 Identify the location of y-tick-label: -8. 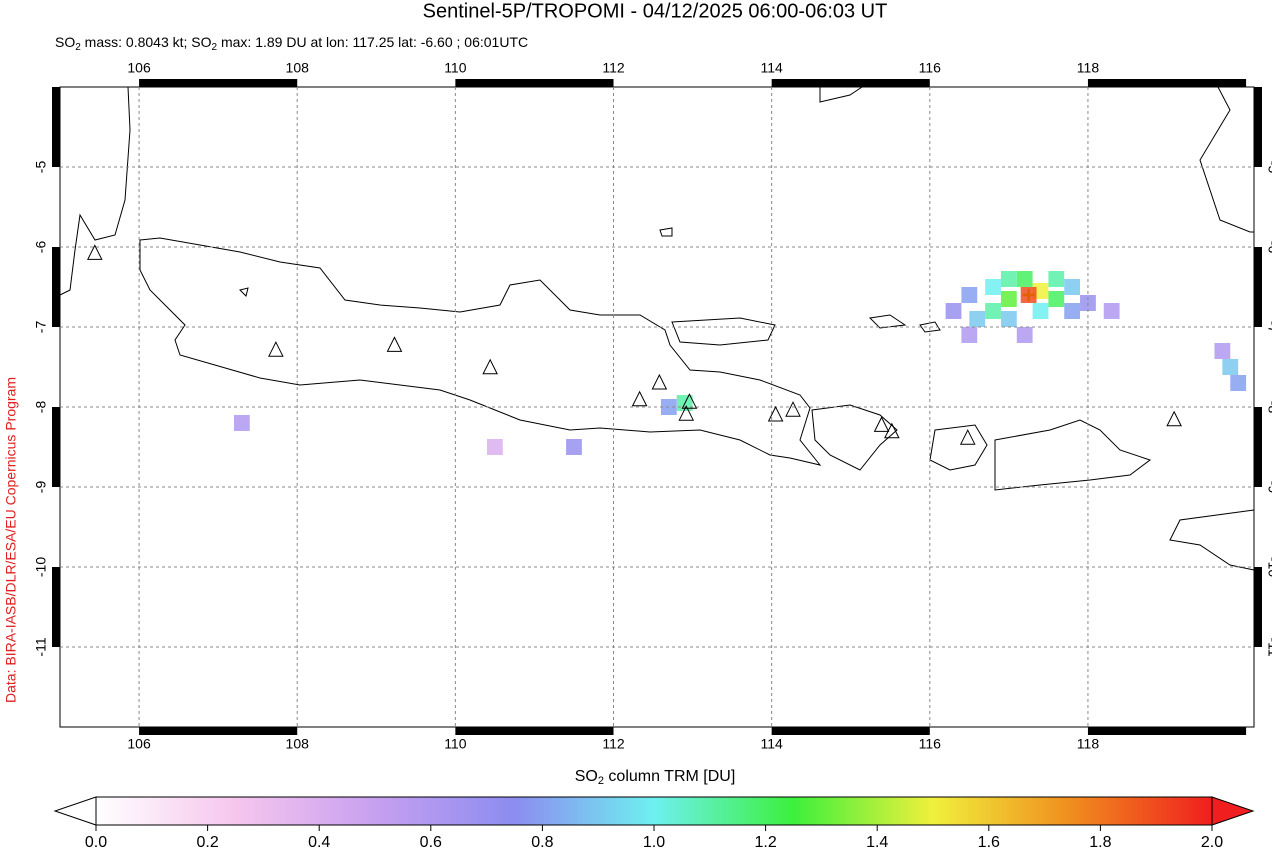
(41, 407).